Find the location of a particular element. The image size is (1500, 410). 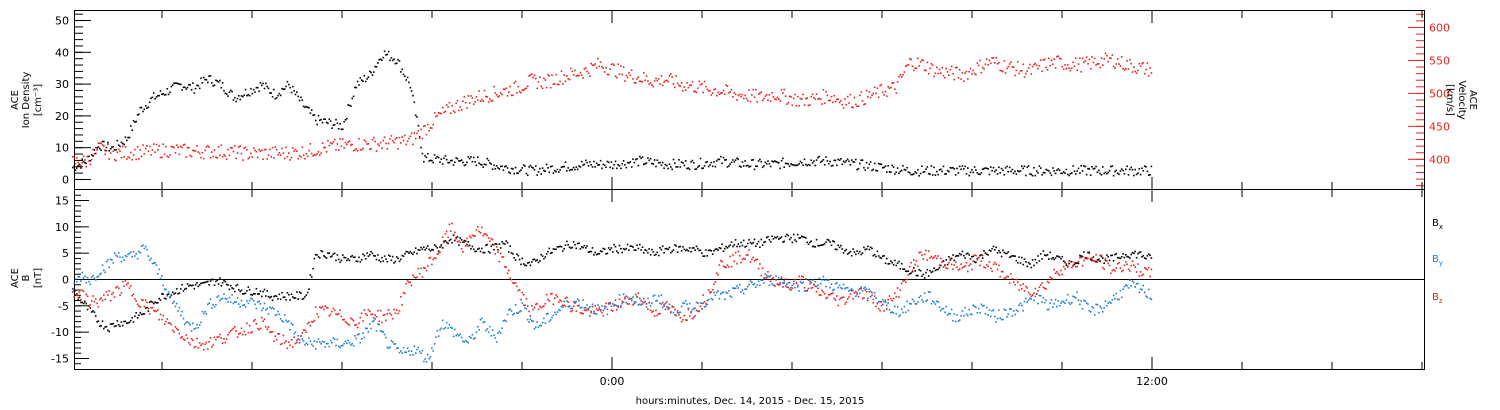

time-tick-label: 12:00 is located at coordinates (1152, 381).